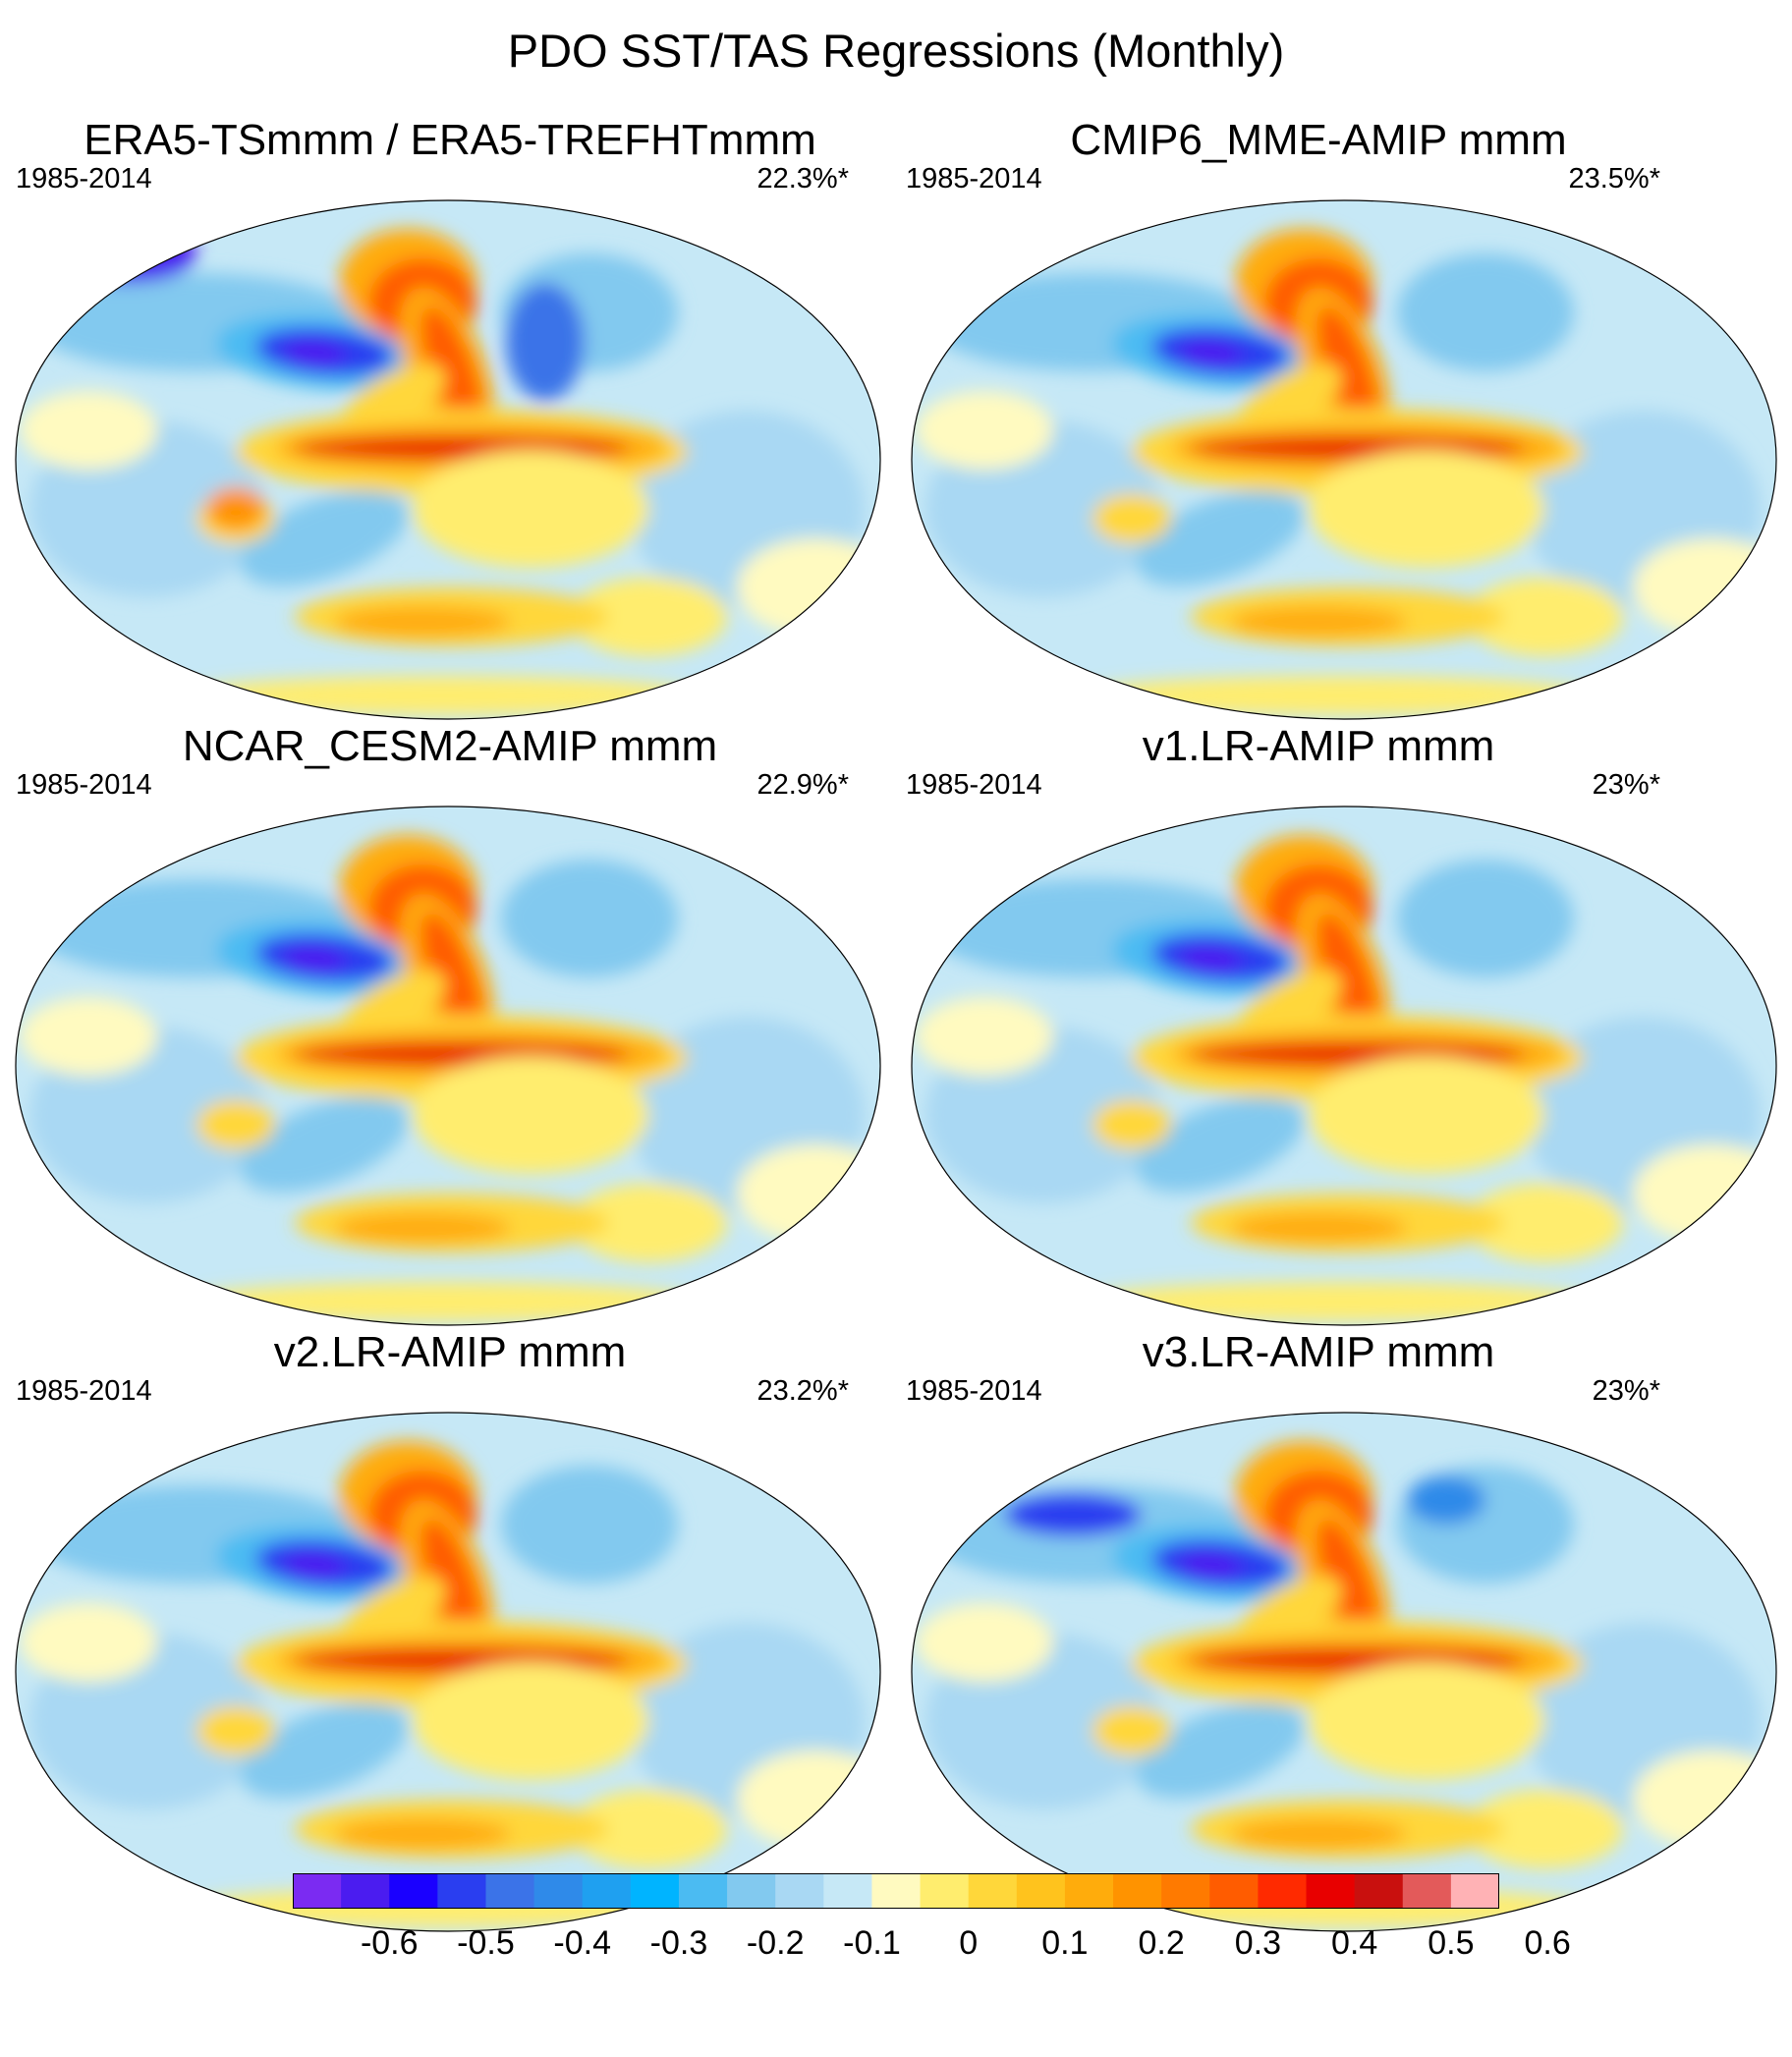 The height and width of the screenshot is (2057, 1792). I want to click on panel-title: v3.LR-AMIP mmm, so click(1318, 1352).